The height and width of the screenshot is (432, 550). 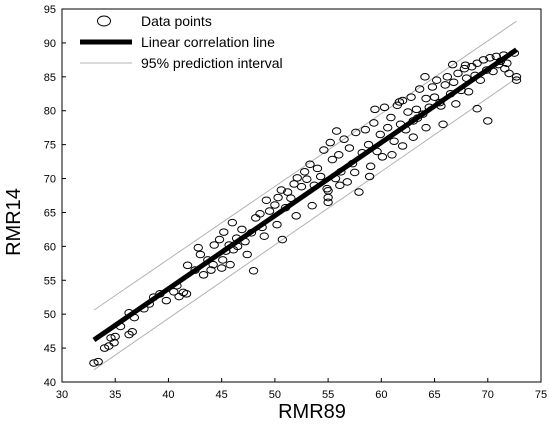 What do you see at coordinates (50, 213) in the screenshot?
I see `y-tick-label: 65` at bounding box center [50, 213].